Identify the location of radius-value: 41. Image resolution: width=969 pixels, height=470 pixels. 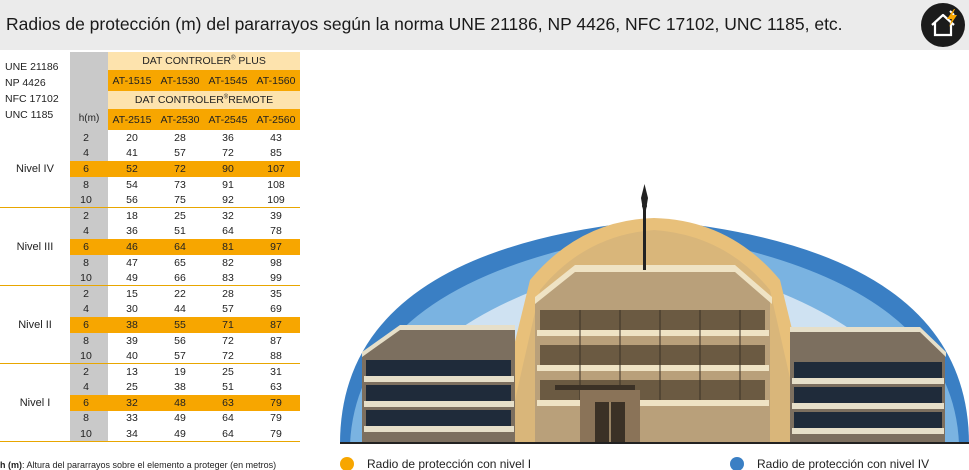
(132, 153).